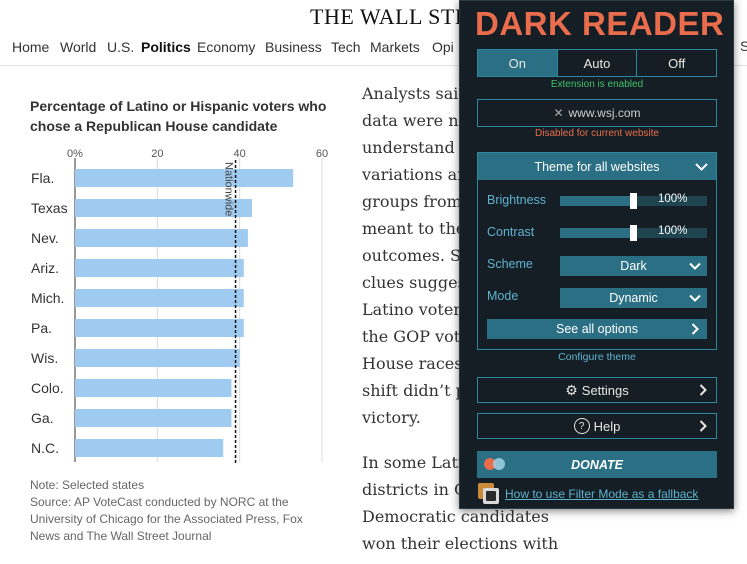 Image resolution: width=747 pixels, height=564 pixels. What do you see at coordinates (412, 201) in the screenshot?
I see `article-line: groups from` at bounding box center [412, 201].